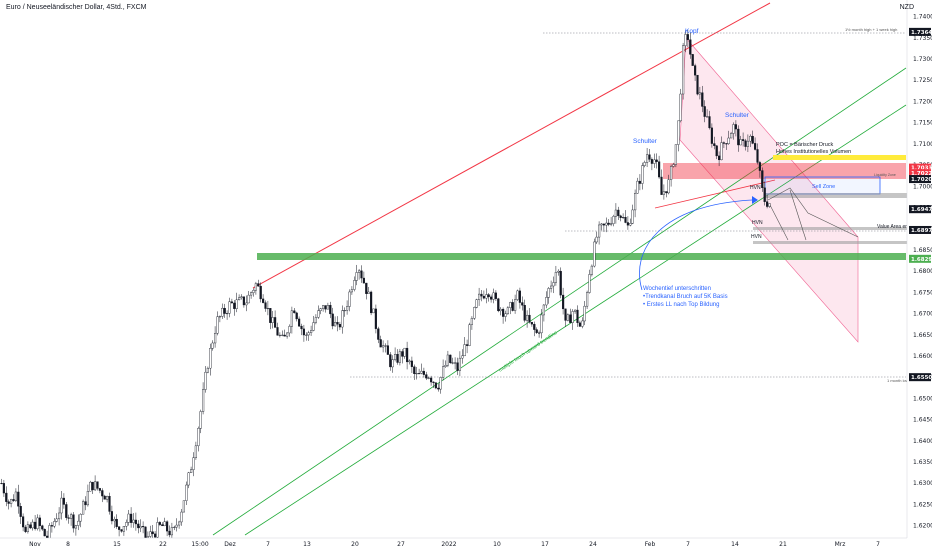 This screenshot has width=932, height=550. Describe the element at coordinates (922, 144) in the screenshot. I see `price-tick-6: 1.7100` at that location.